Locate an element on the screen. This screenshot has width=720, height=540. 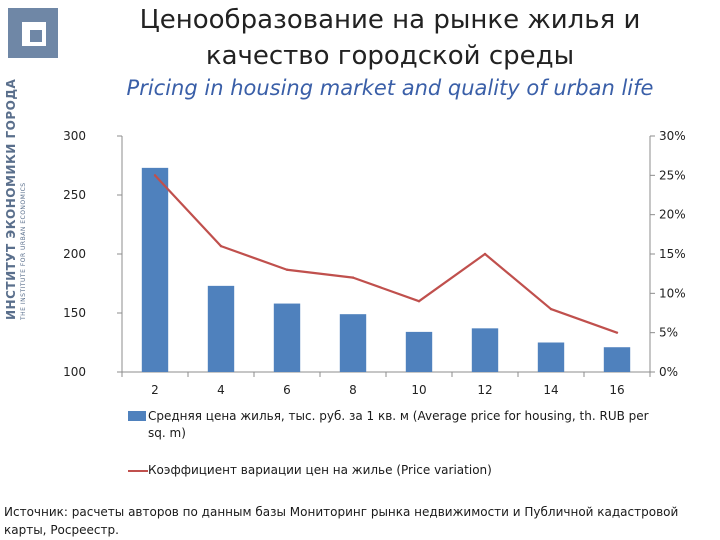
y-right-tick-label: 5% is located at coordinates (668, 333).